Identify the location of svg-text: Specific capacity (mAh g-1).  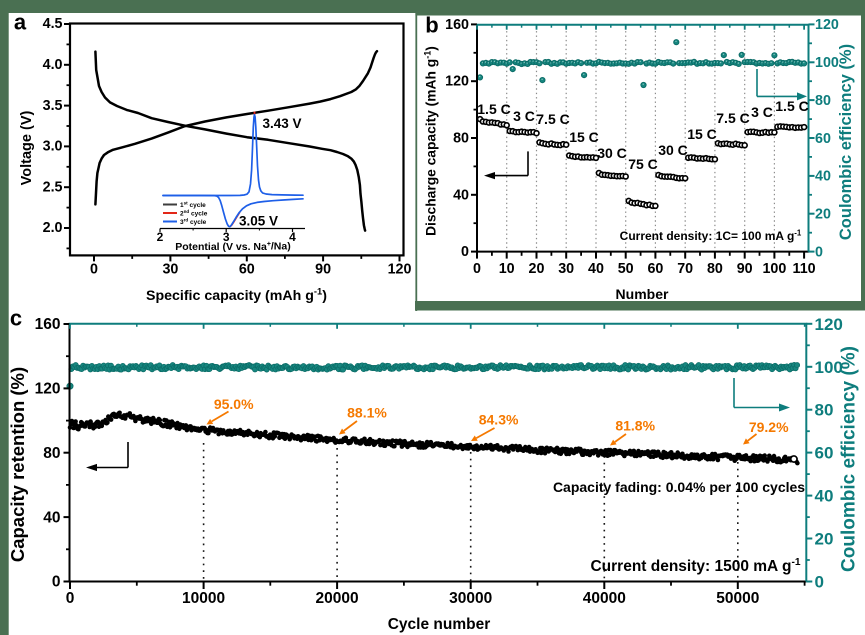
(236, 294).